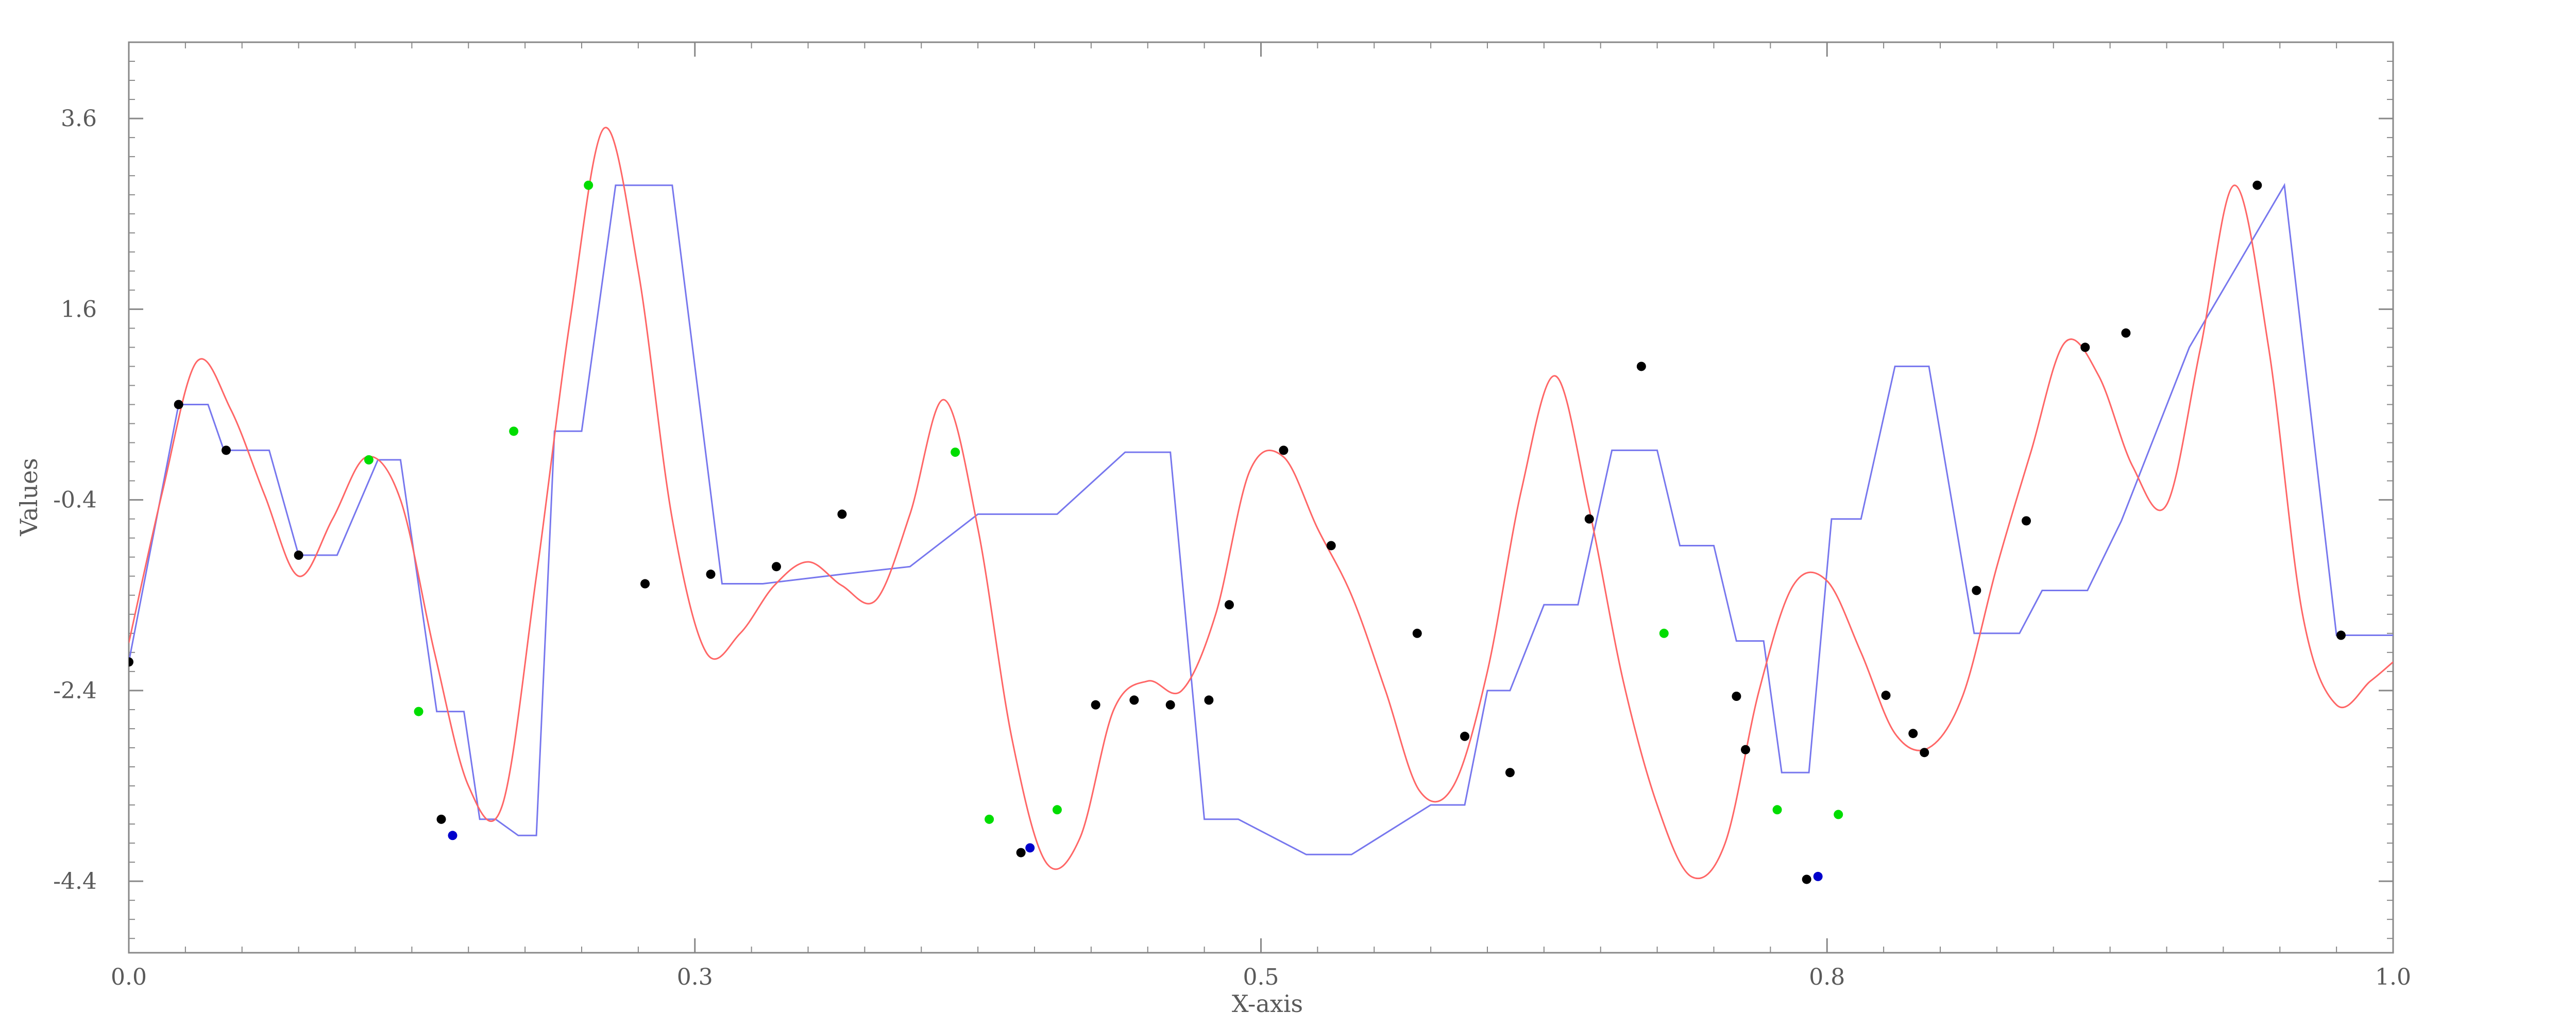 The width and height of the screenshot is (2576, 1030). What do you see at coordinates (2393, 977) in the screenshot?
I see `x-tick-label: 1.0` at bounding box center [2393, 977].